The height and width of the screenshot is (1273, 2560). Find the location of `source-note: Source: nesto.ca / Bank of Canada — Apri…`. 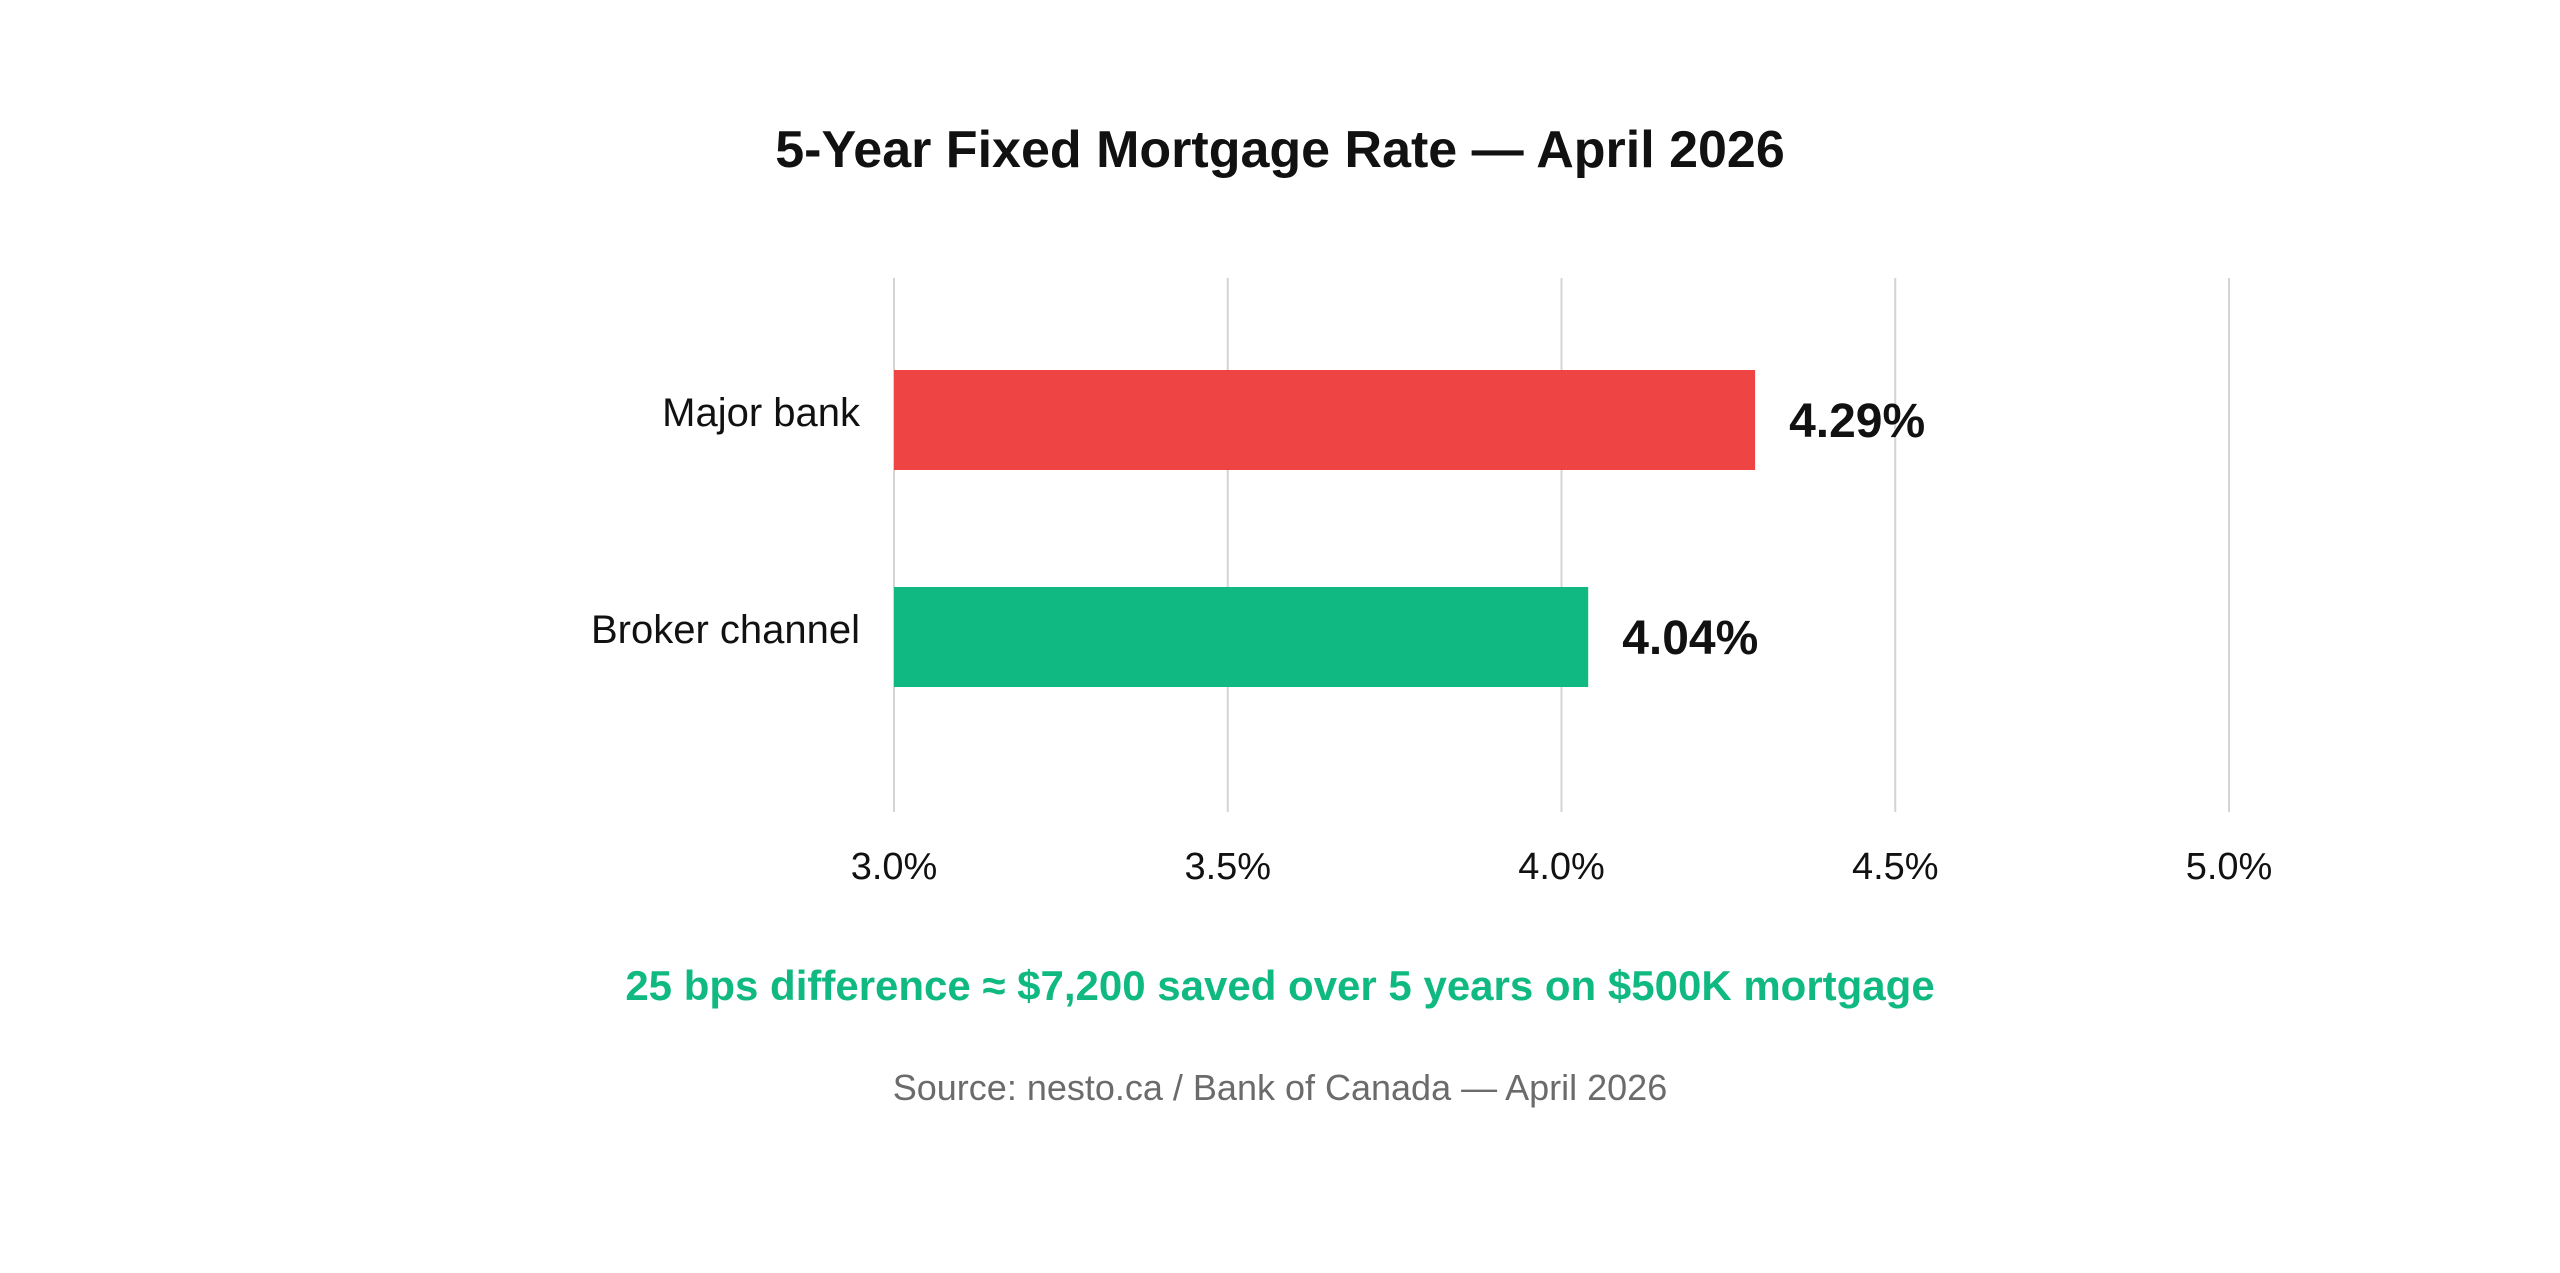

source-note: Source: nesto.ca / Bank of Canada — Apri… is located at coordinates (1280, 1087).